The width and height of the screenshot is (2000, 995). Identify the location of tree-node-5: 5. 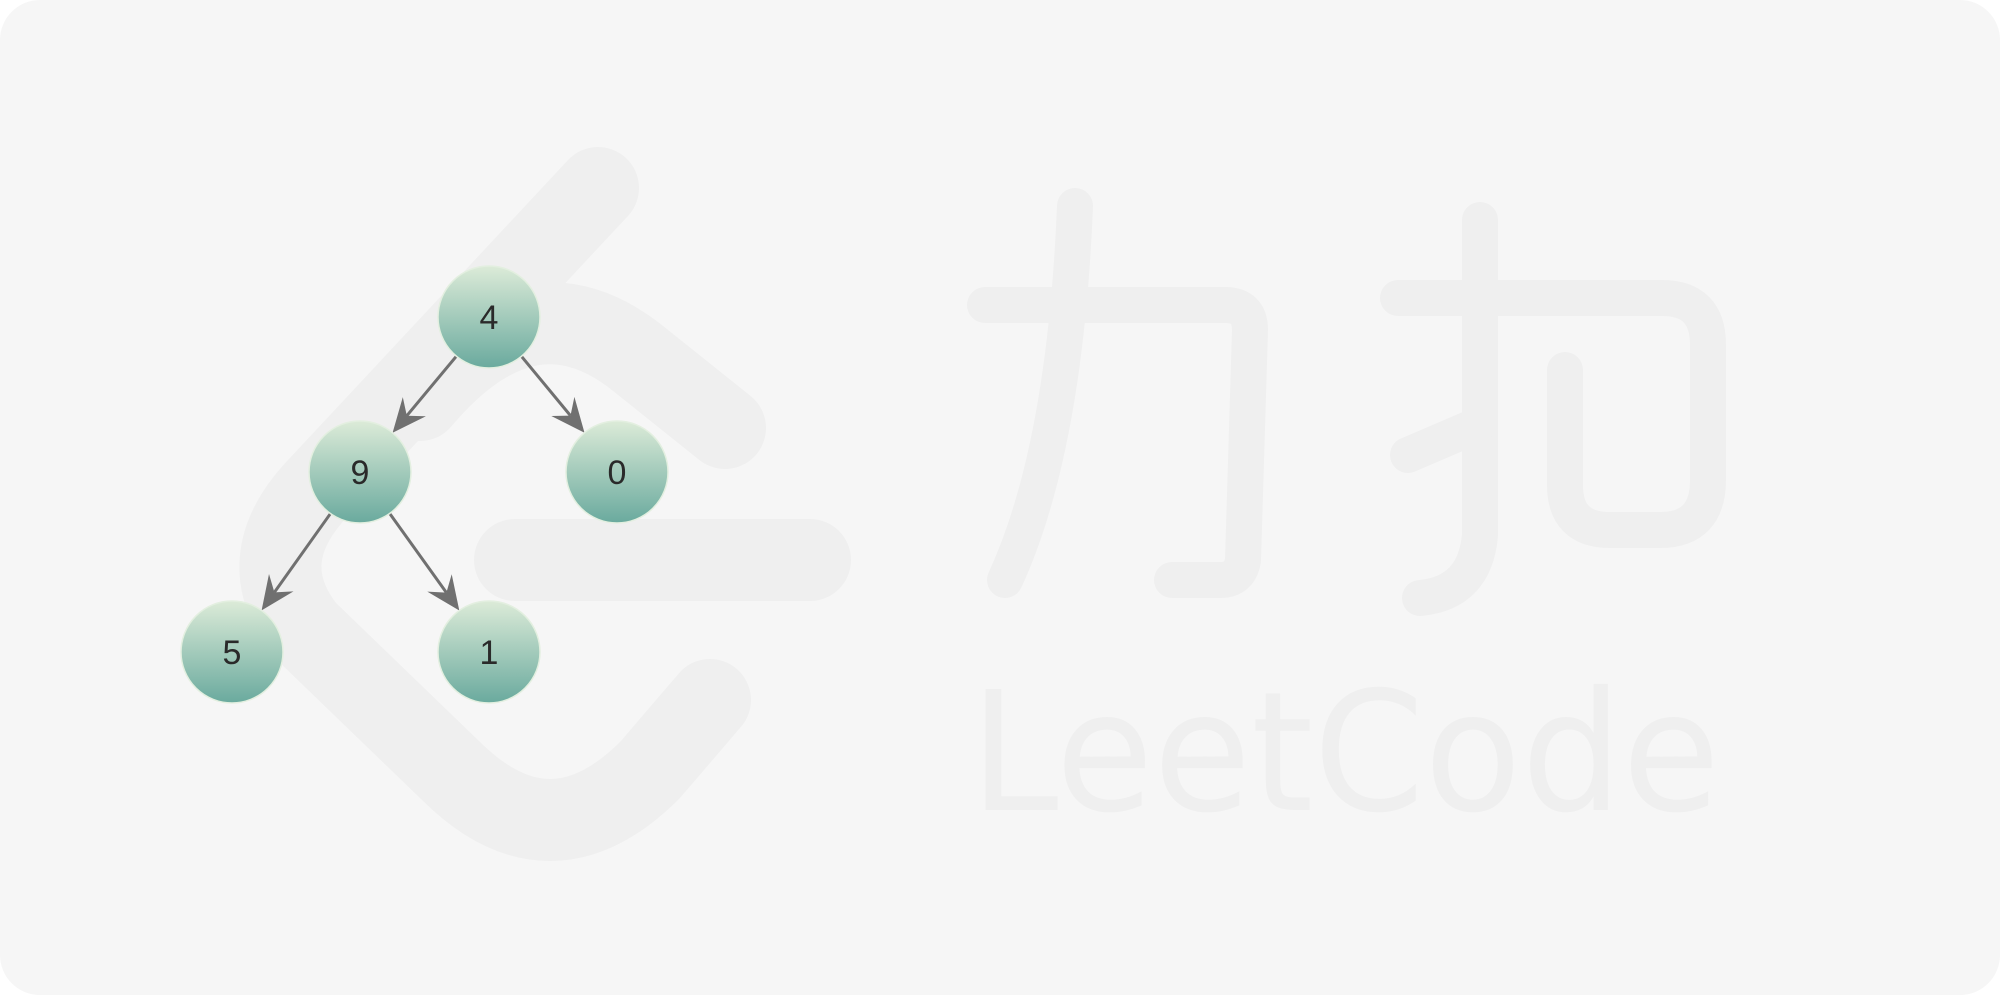
(232, 652).